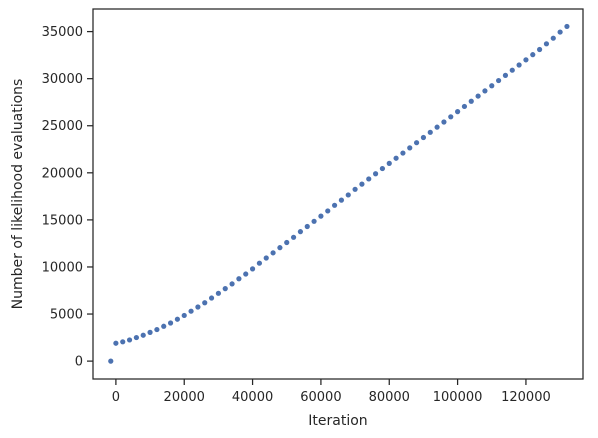  What do you see at coordinates (458, 397) in the screenshot?
I see `x-tick-label: 100000` at bounding box center [458, 397].